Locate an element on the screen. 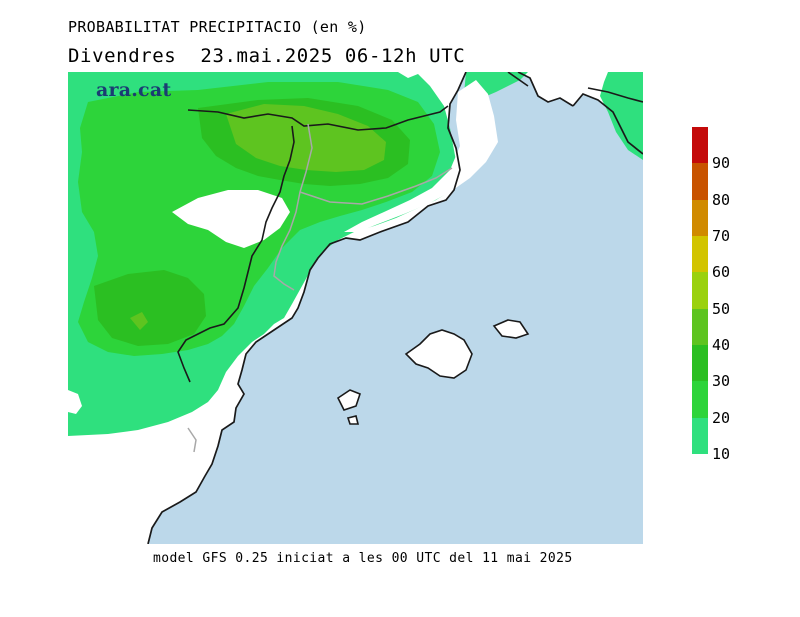 The image size is (800, 617). legend-label-20: 20 is located at coordinates (721, 417).